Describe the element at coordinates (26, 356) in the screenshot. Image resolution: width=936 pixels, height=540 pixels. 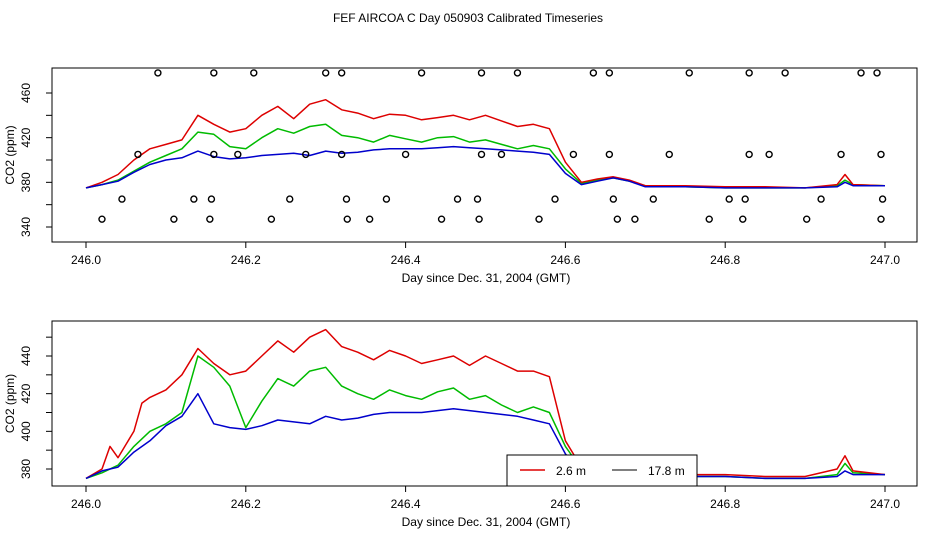
I see `y-tick-label: 440` at that location.